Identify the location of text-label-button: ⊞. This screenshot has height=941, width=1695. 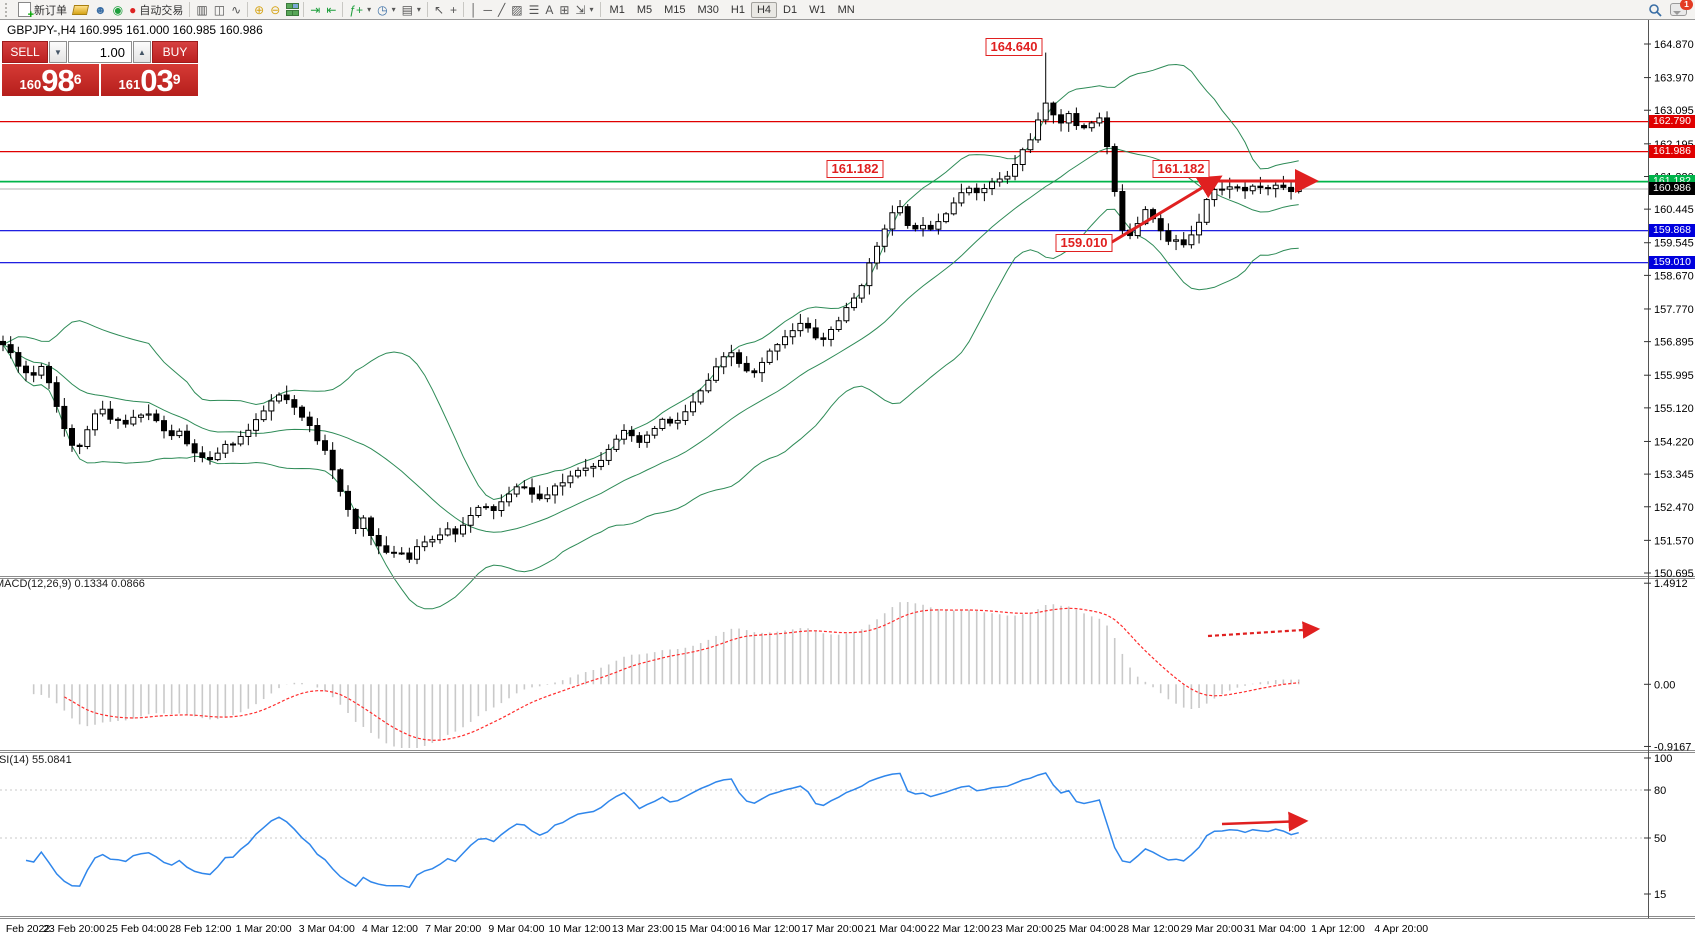
(564, 10).